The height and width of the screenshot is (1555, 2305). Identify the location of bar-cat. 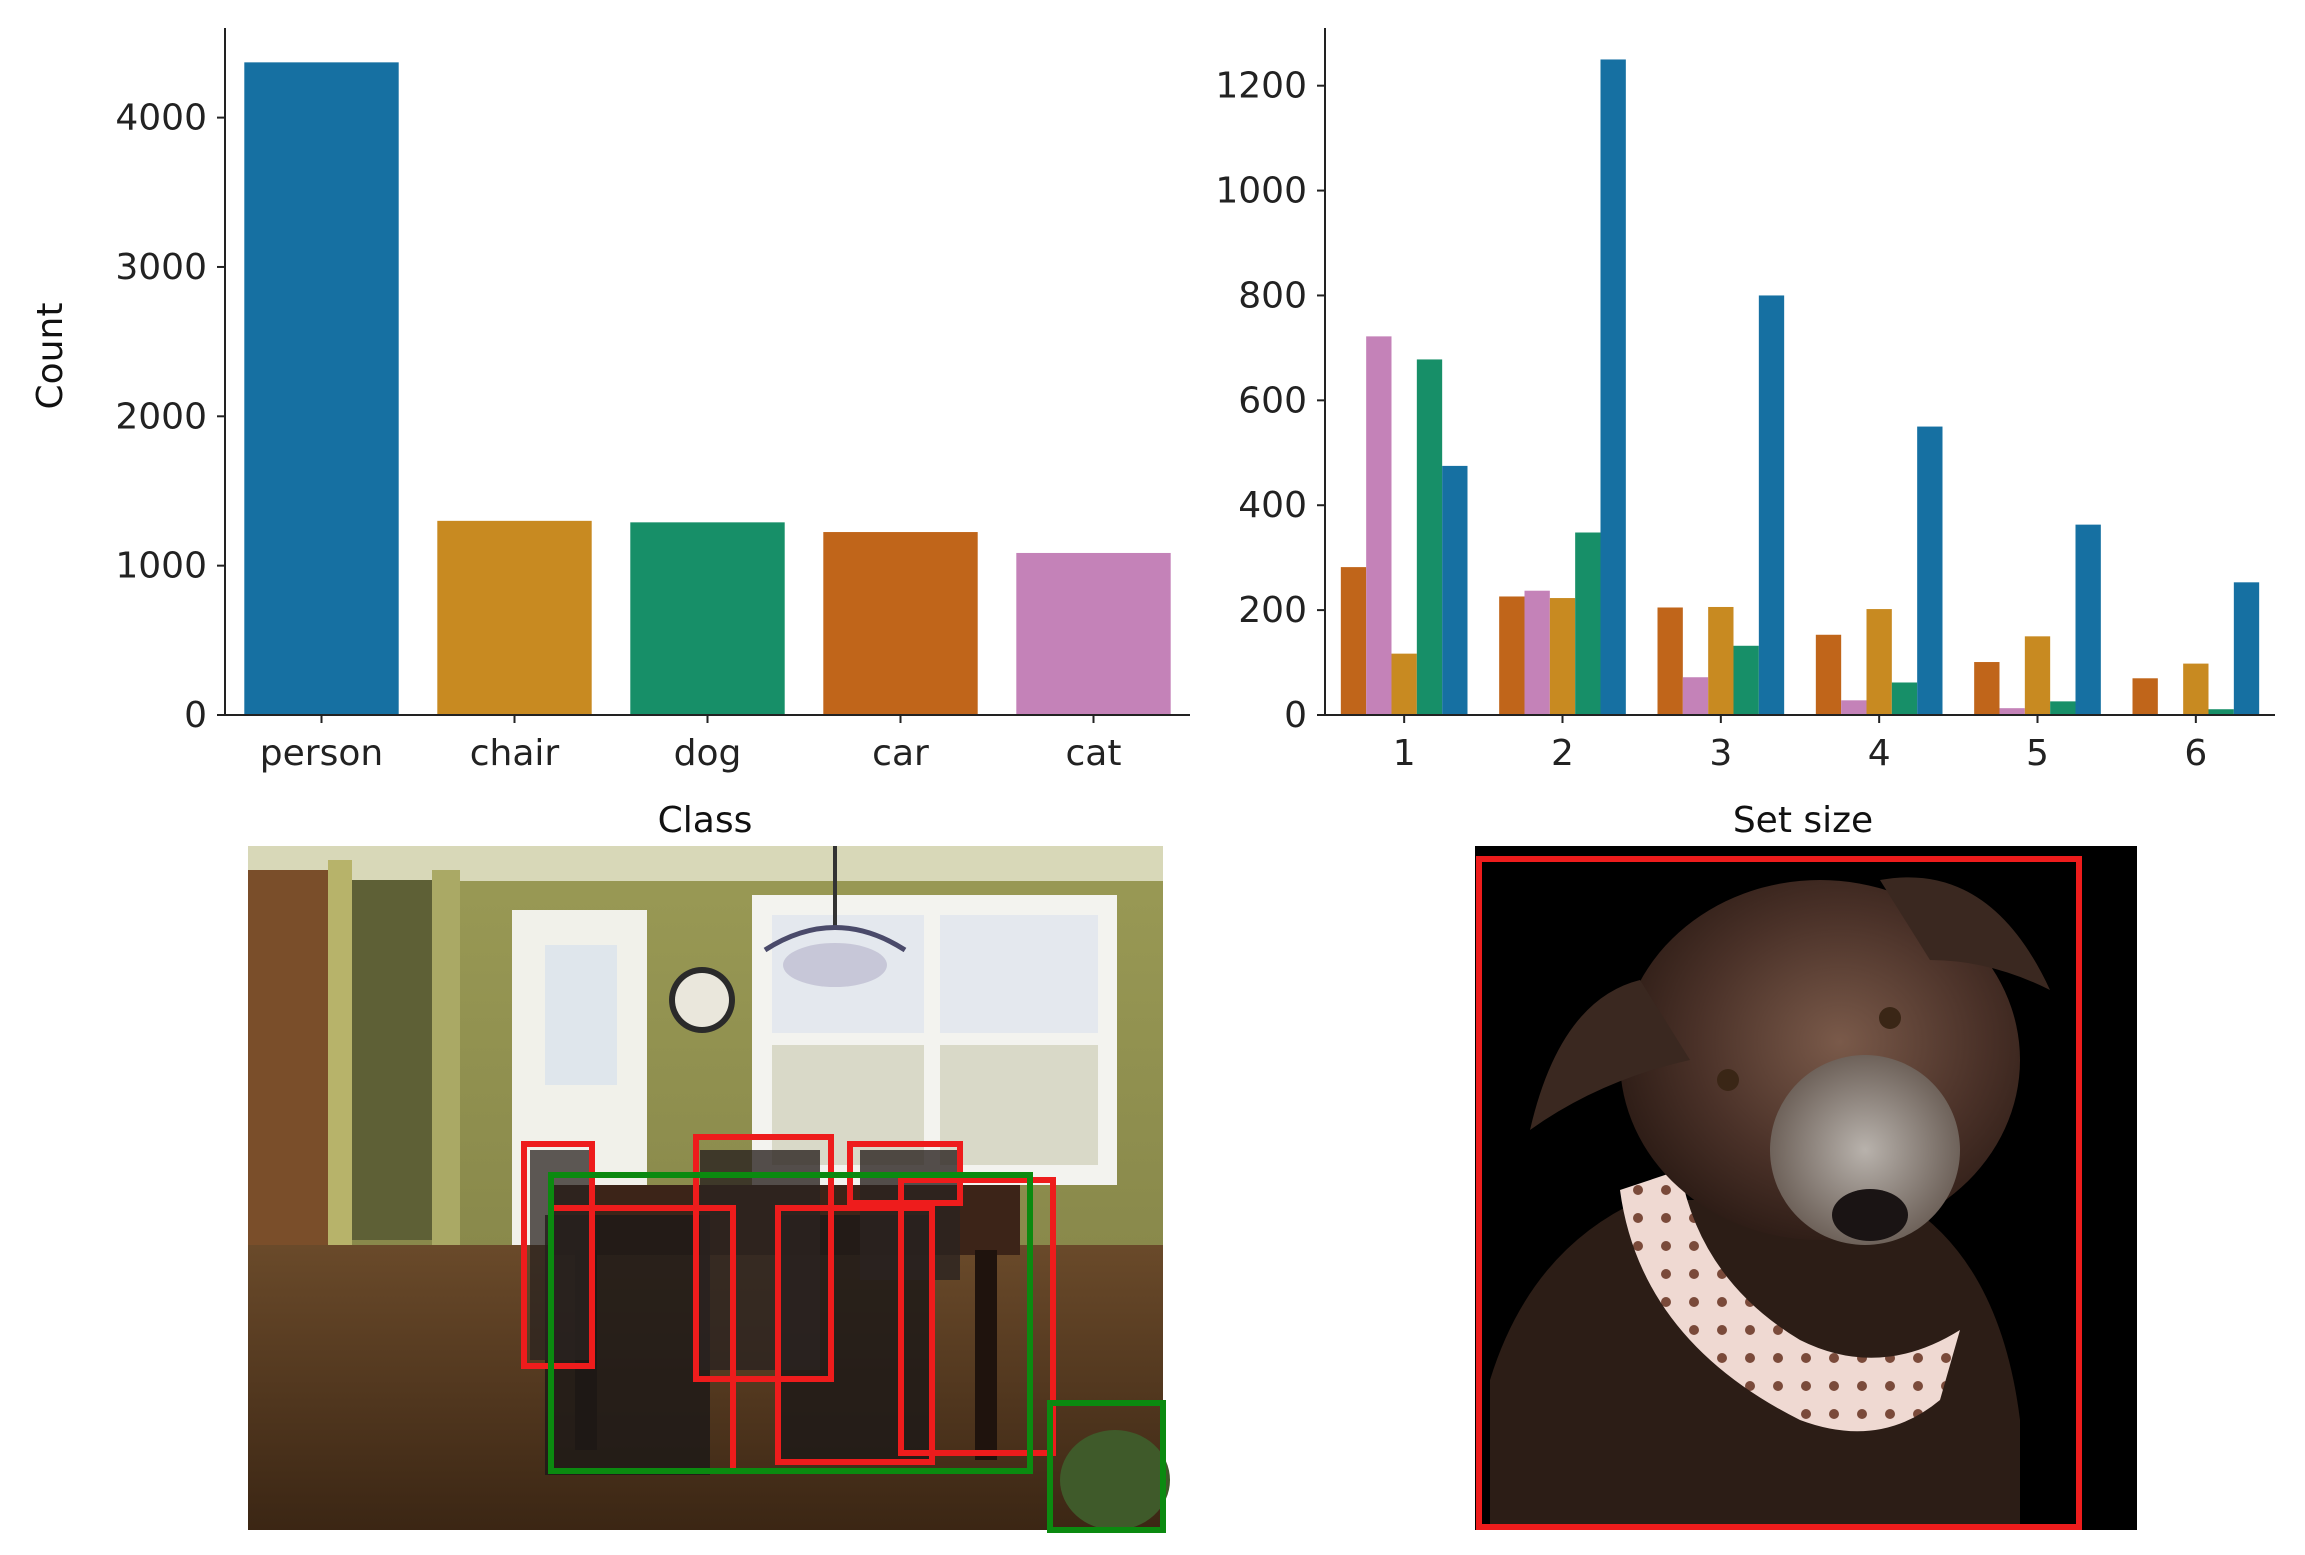
(1093, 633).